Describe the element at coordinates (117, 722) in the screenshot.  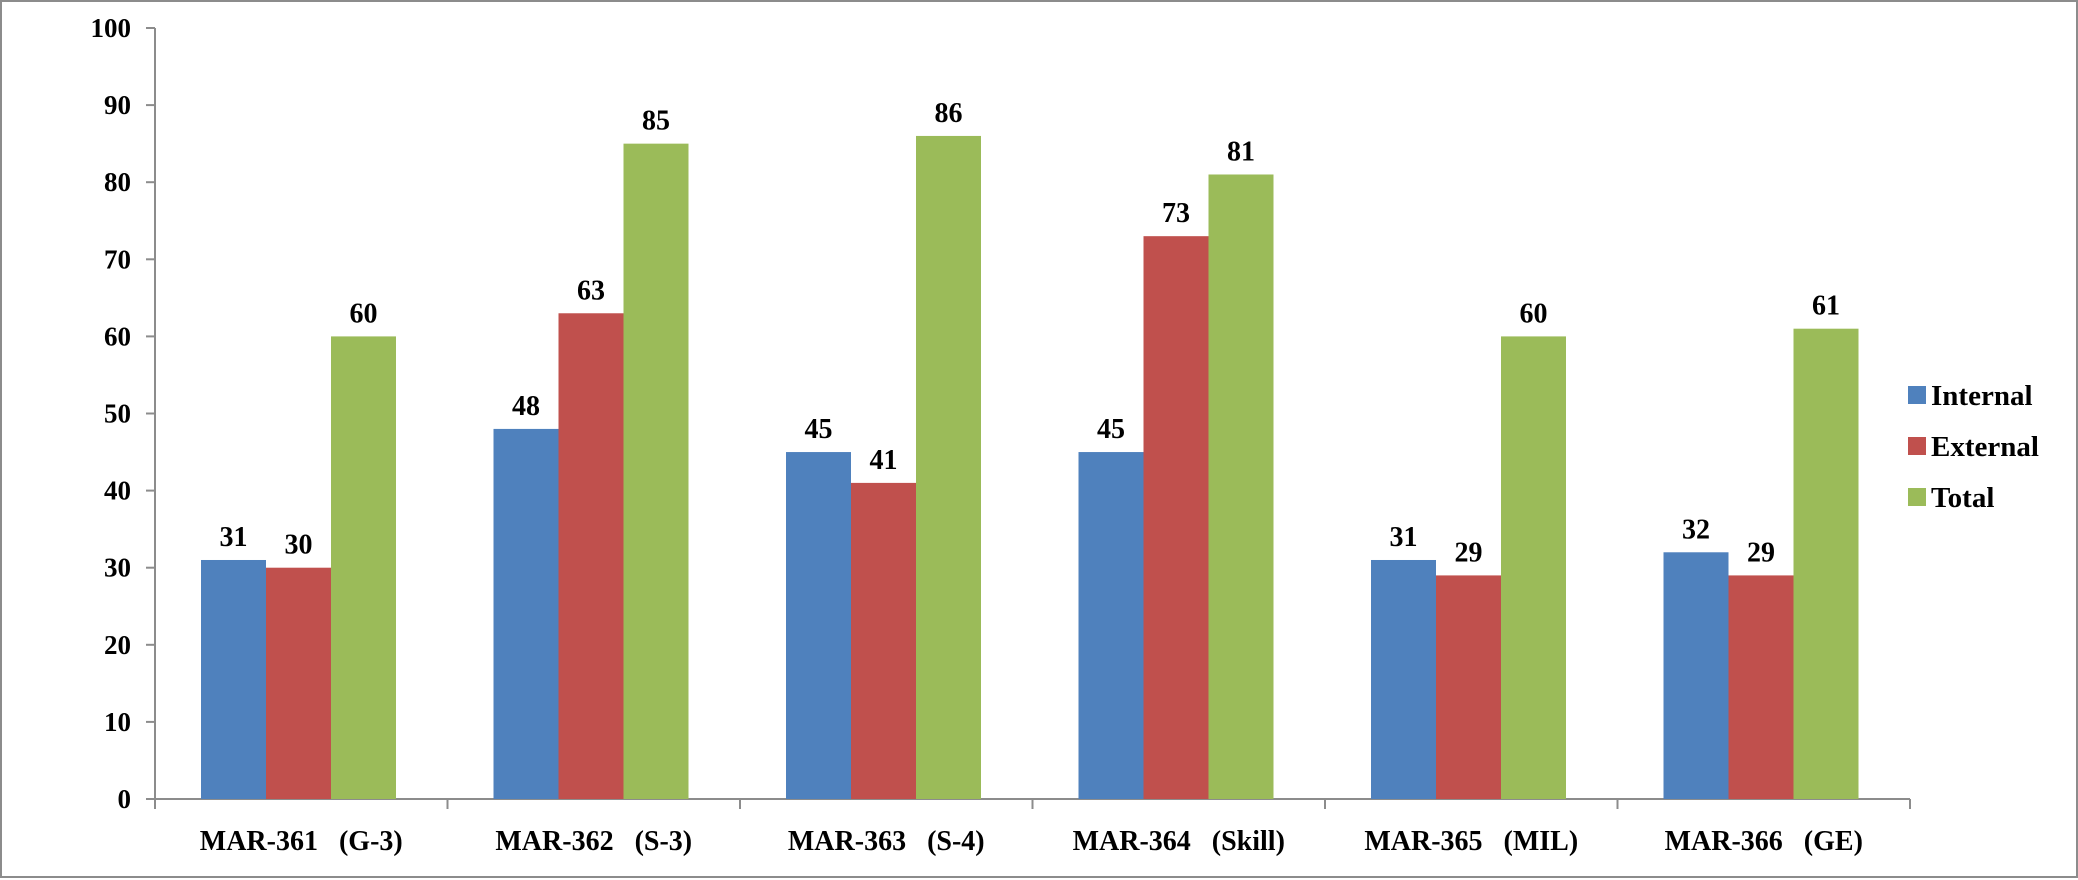
I see `y-tick-label: 10` at that location.